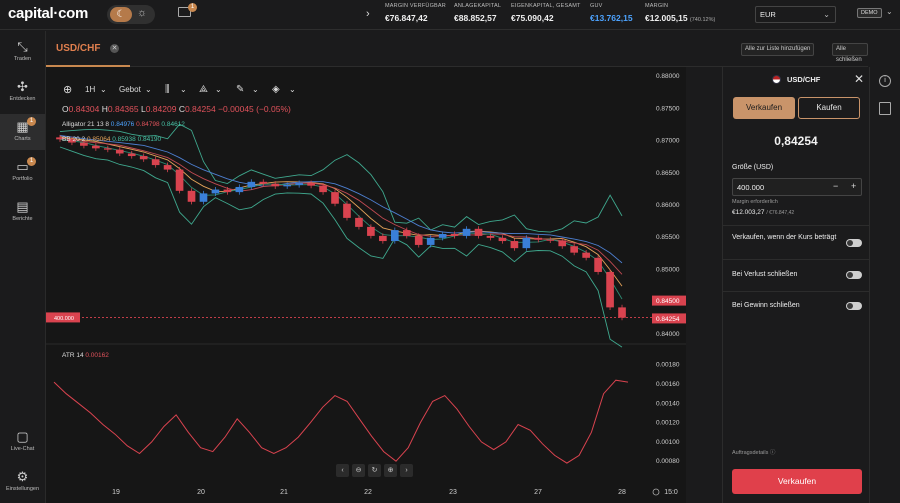  Describe the element at coordinates (201, 492) in the screenshot. I see `x-tick-label: 20` at that location.